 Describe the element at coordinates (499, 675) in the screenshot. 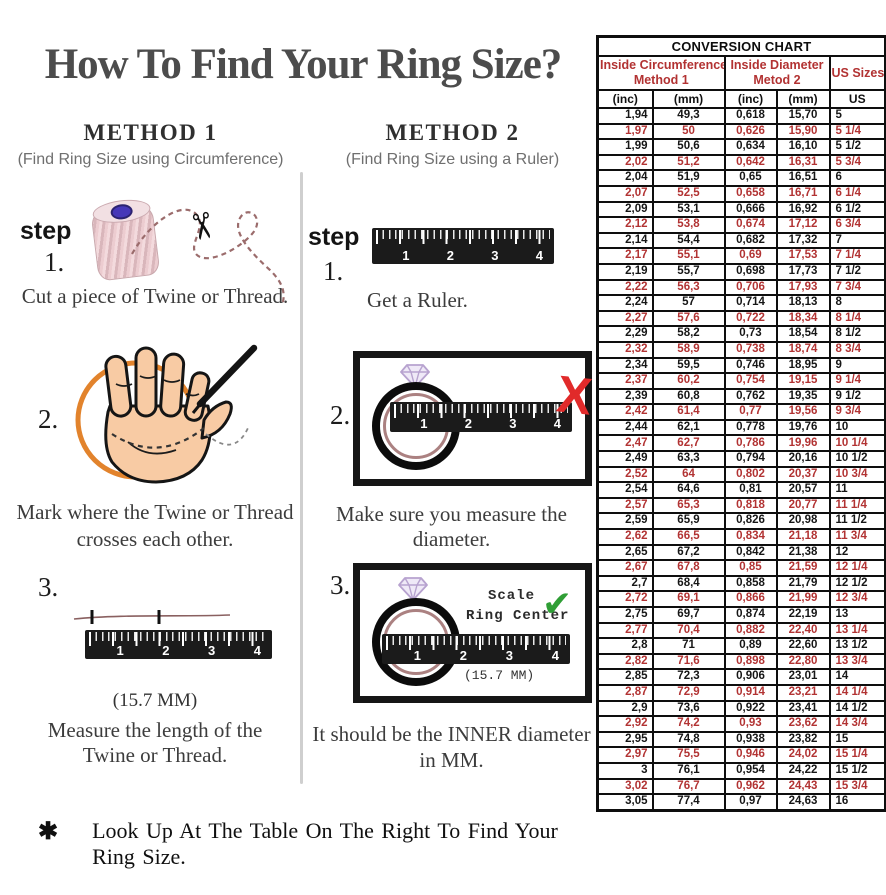

I see `method2-measurement-note: (15.7 MM)` at that location.